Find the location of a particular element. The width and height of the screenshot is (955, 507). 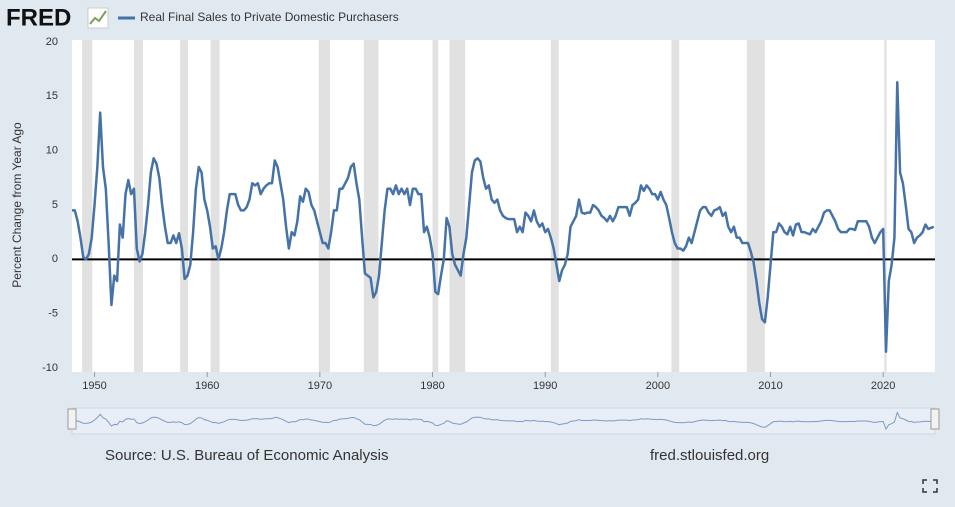

y-tick-label: 20 is located at coordinates (52, 42).